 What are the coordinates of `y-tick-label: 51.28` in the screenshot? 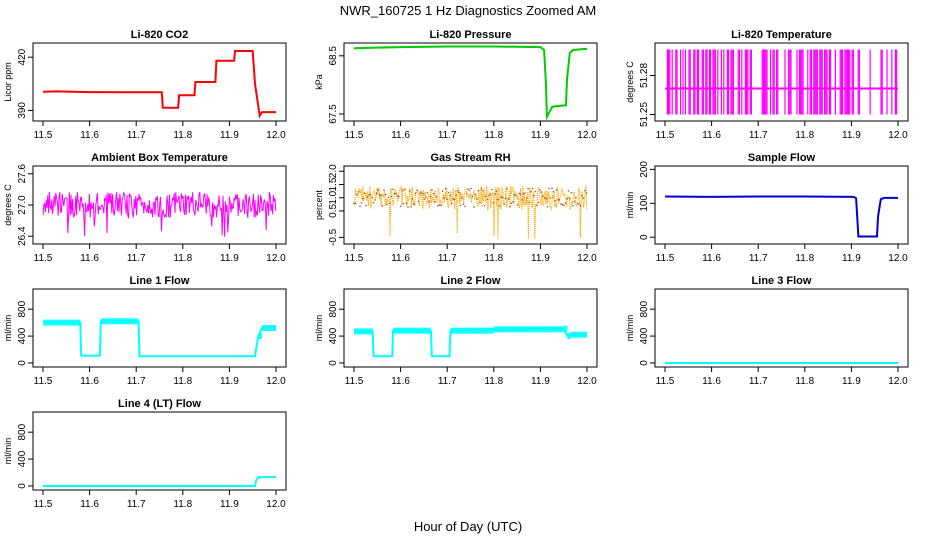 It's located at (644, 75).